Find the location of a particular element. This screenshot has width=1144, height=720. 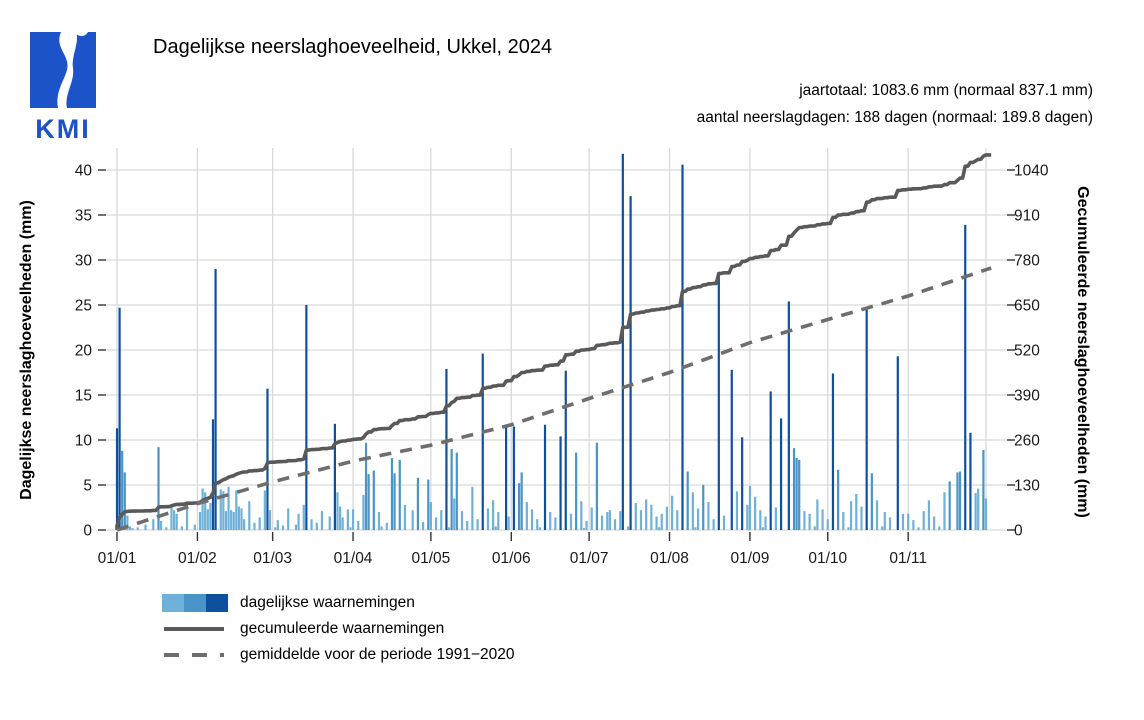

legend-item-normal: gemiddelde voor de periode 1991−2020 is located at coordinates (338, 655).